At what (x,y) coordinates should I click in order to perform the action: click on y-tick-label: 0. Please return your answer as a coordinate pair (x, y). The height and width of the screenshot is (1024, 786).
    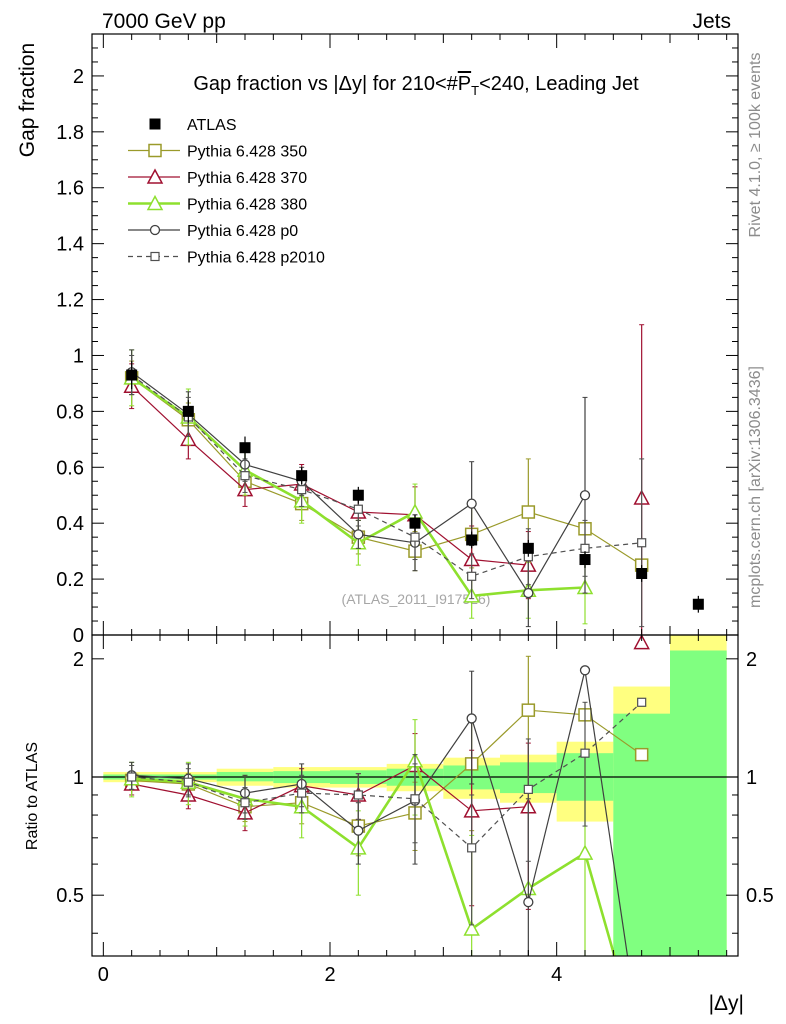
    Looking at the image, I should click on (78, 636).